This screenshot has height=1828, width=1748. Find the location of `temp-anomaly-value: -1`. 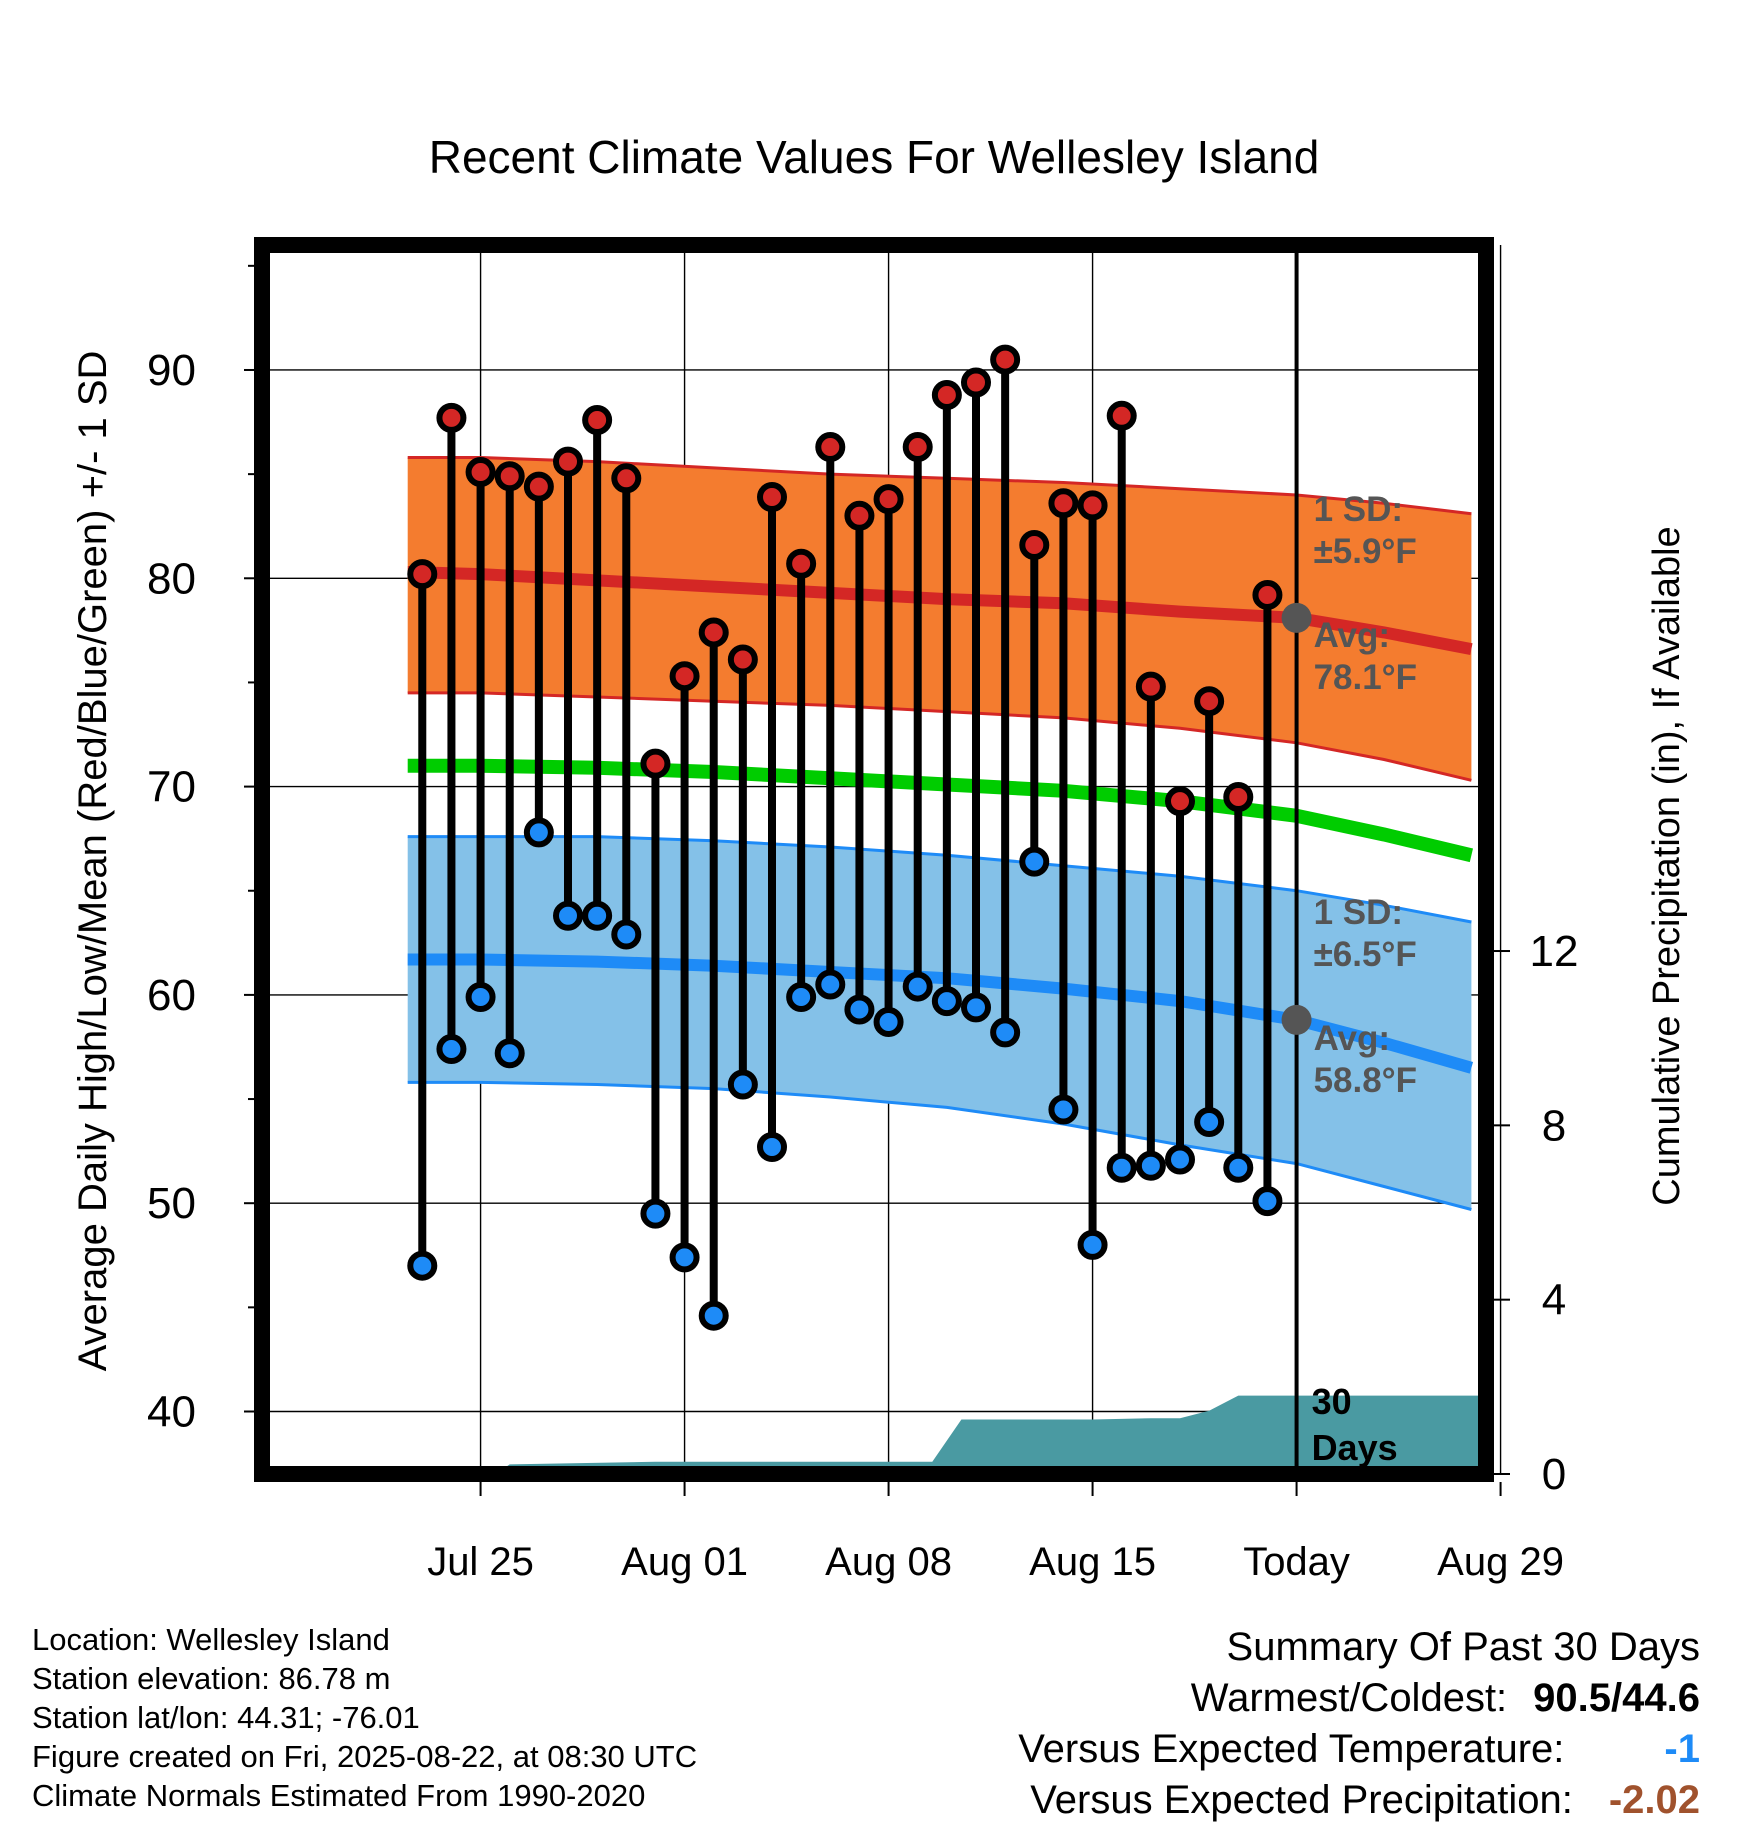

temp-anomaly-value: -1 is located at coordinates (1682, 1749).